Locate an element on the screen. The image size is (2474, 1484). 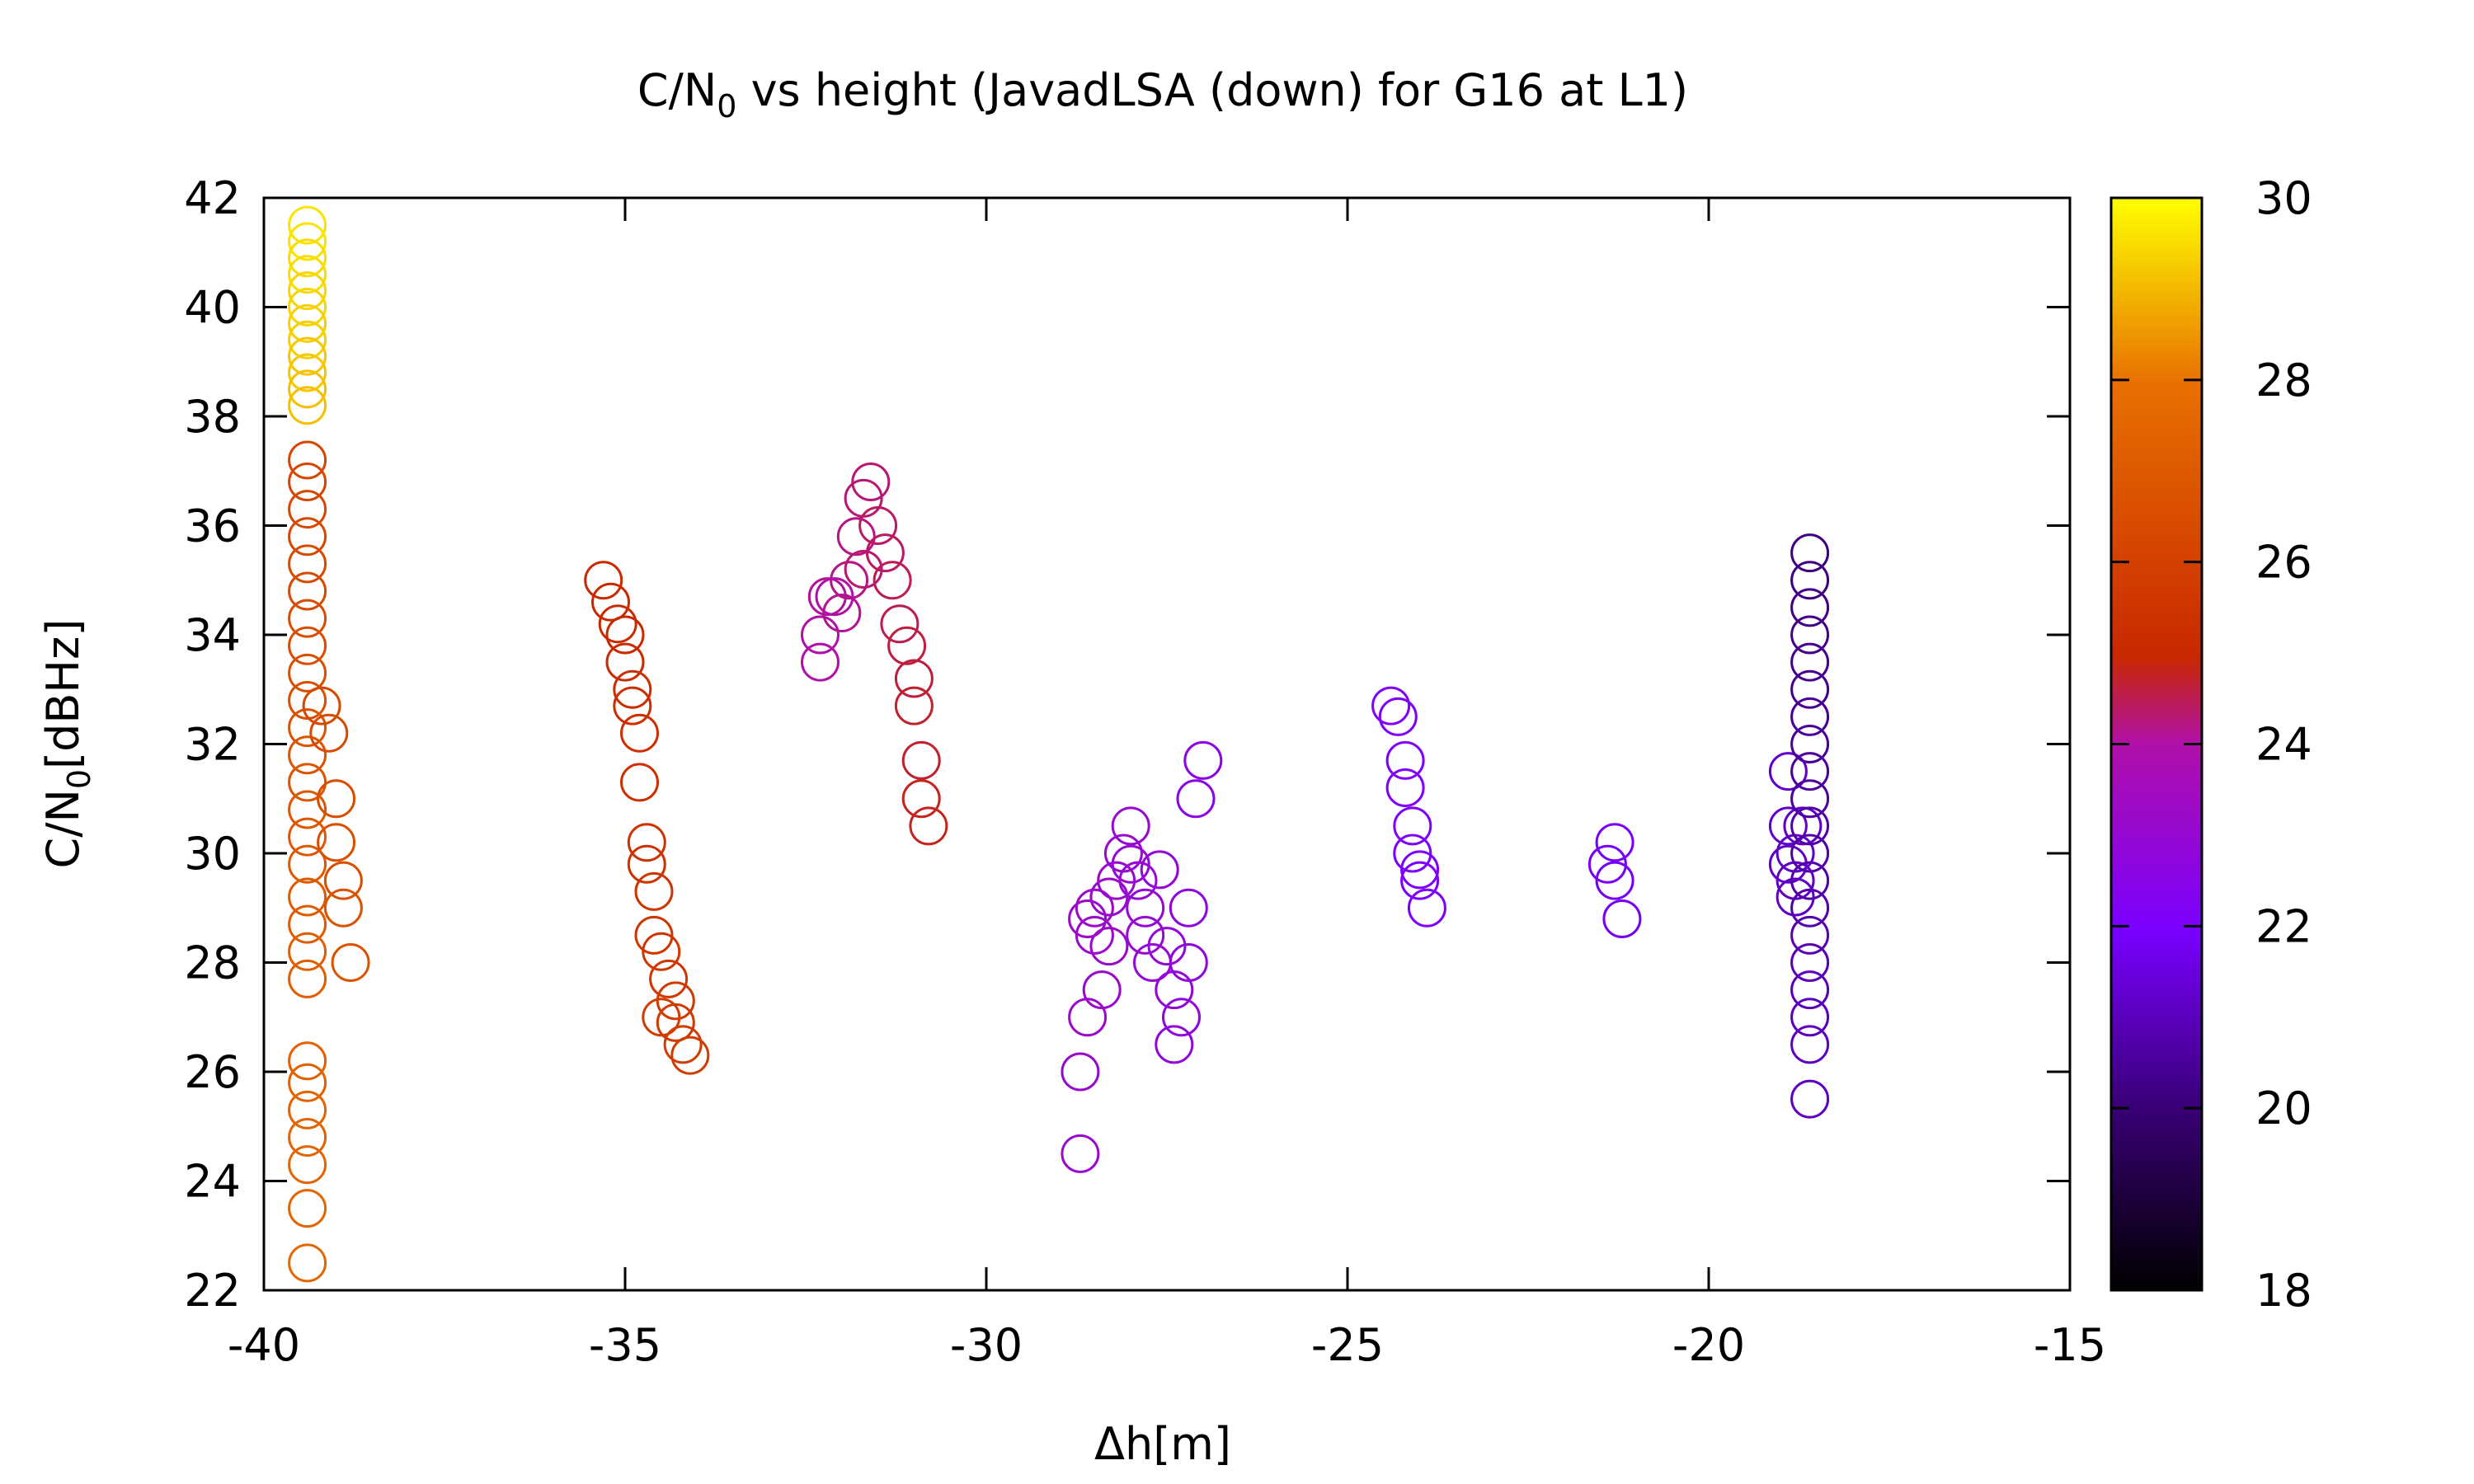
y-tick-label: 38 is located at coordinates (212, 417).